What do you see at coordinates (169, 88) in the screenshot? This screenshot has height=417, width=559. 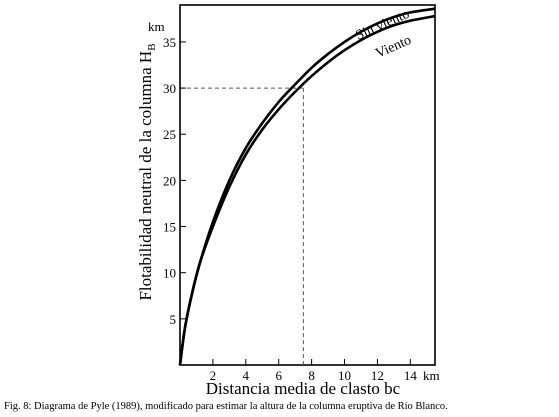 I see `y-tick-label: 30` at bounding box center [169, 88].